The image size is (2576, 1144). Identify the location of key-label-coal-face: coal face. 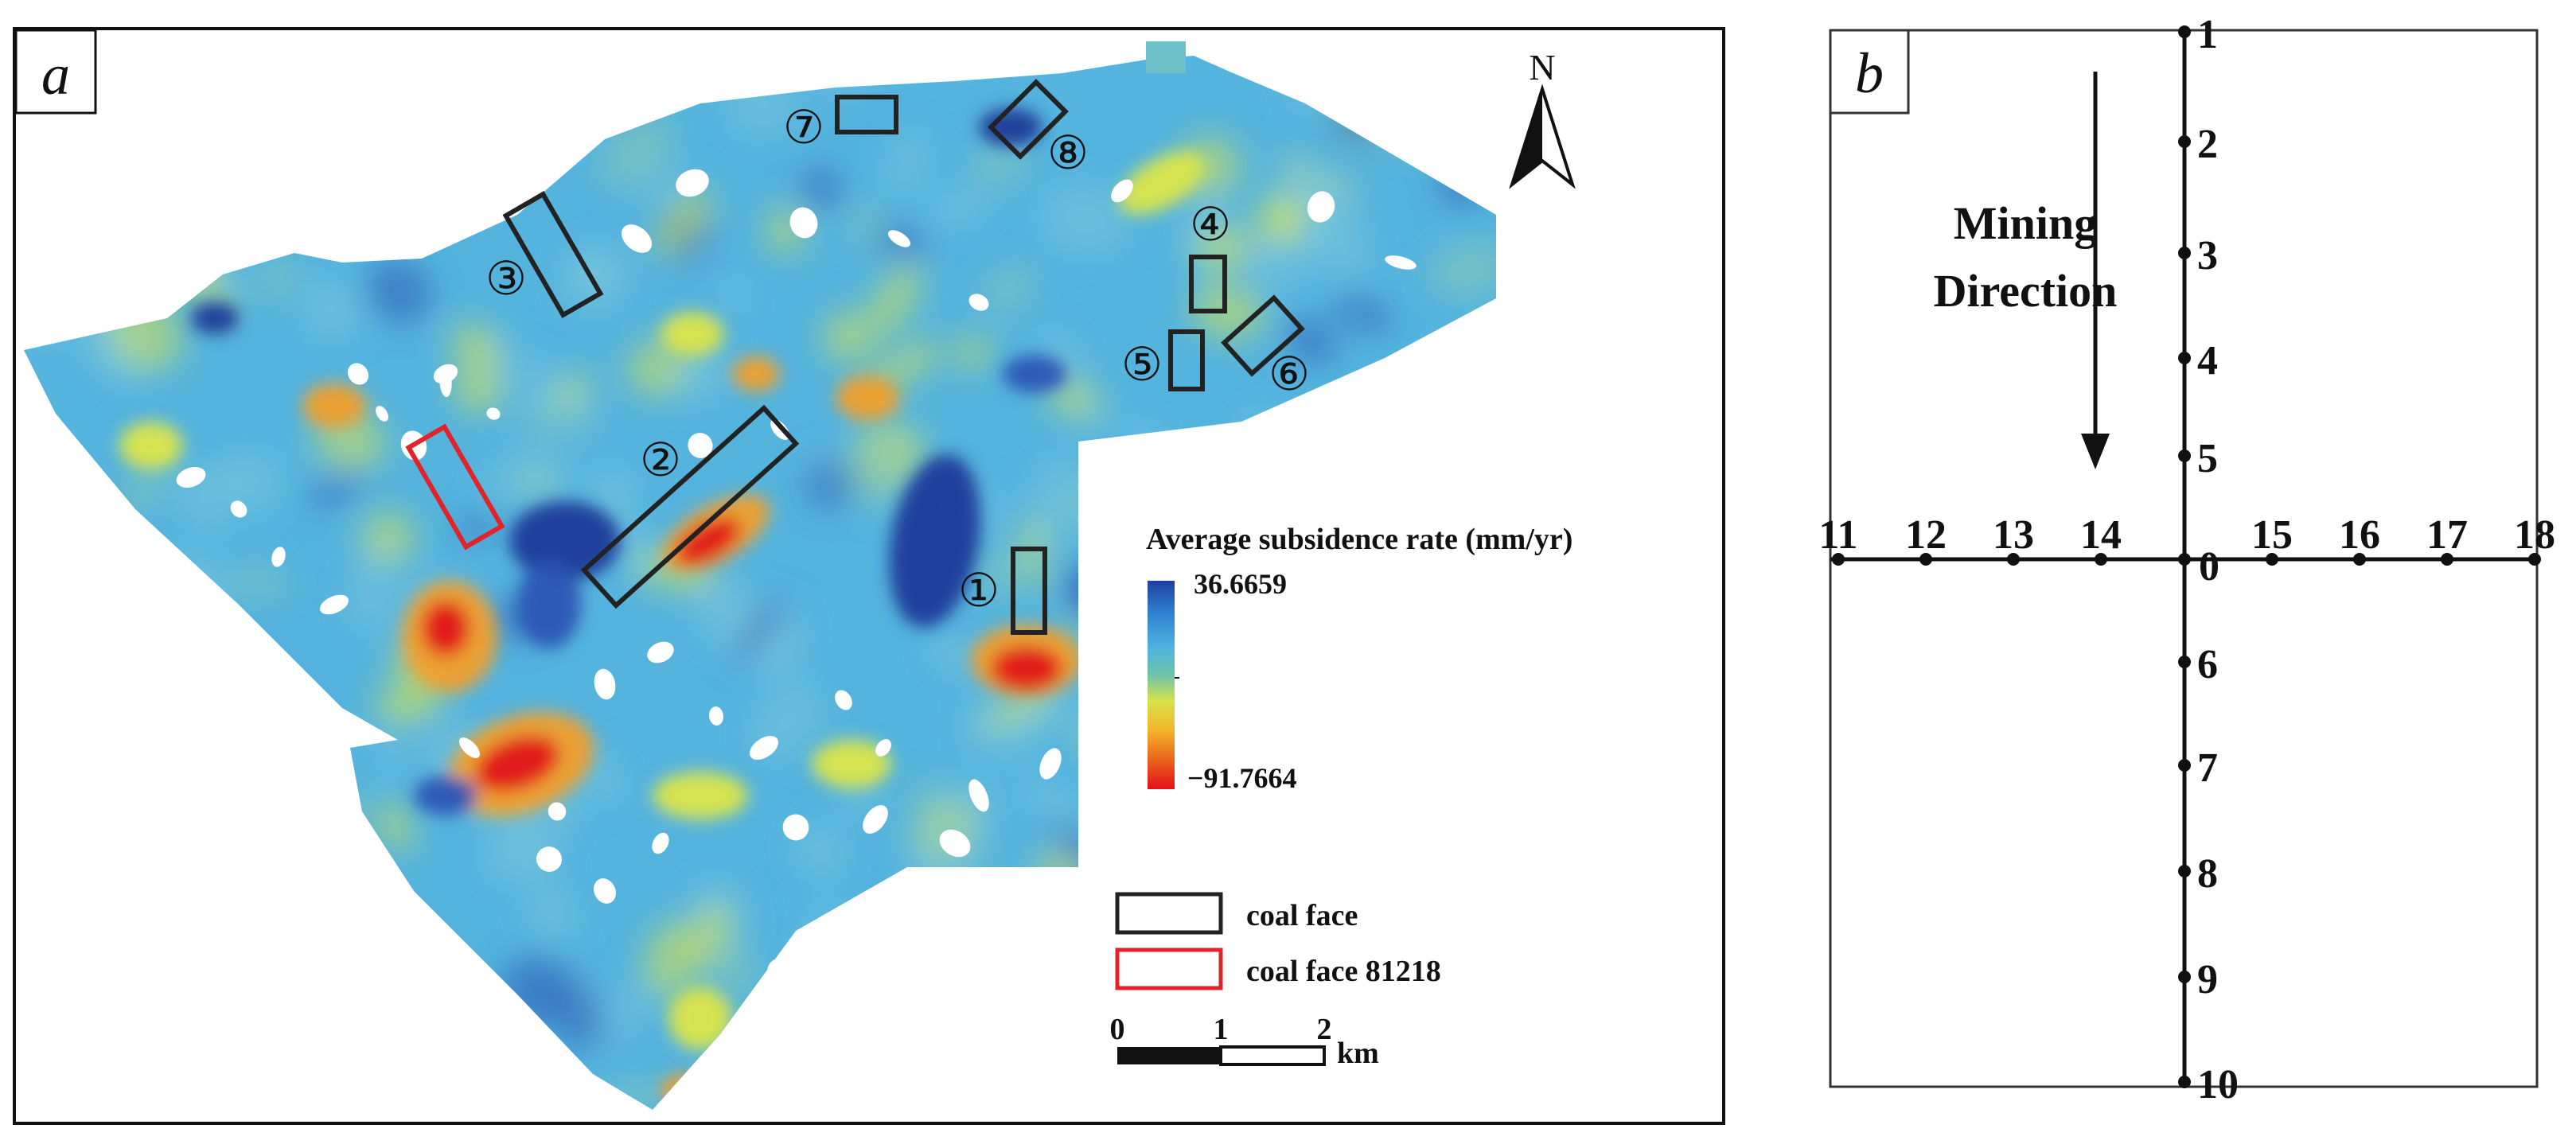
(1302, 915).